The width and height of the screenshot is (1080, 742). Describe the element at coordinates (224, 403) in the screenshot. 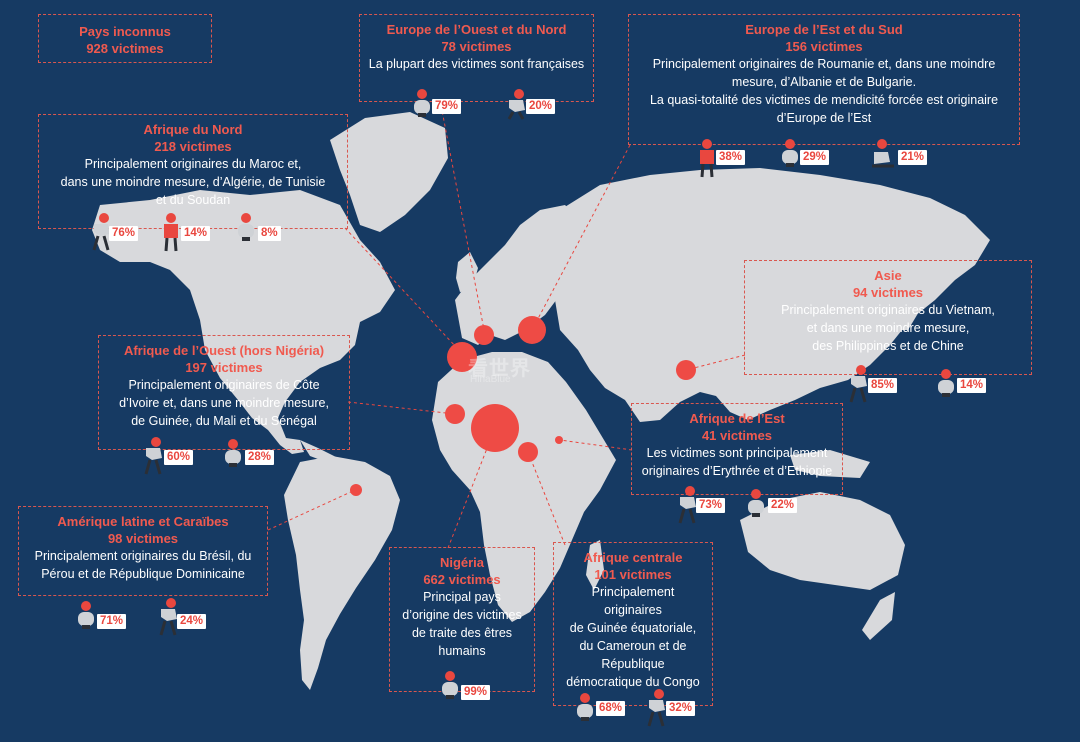

I see `box-wa-desc-2: d’Ivoire et, dans une moindre mesure,` at that location.